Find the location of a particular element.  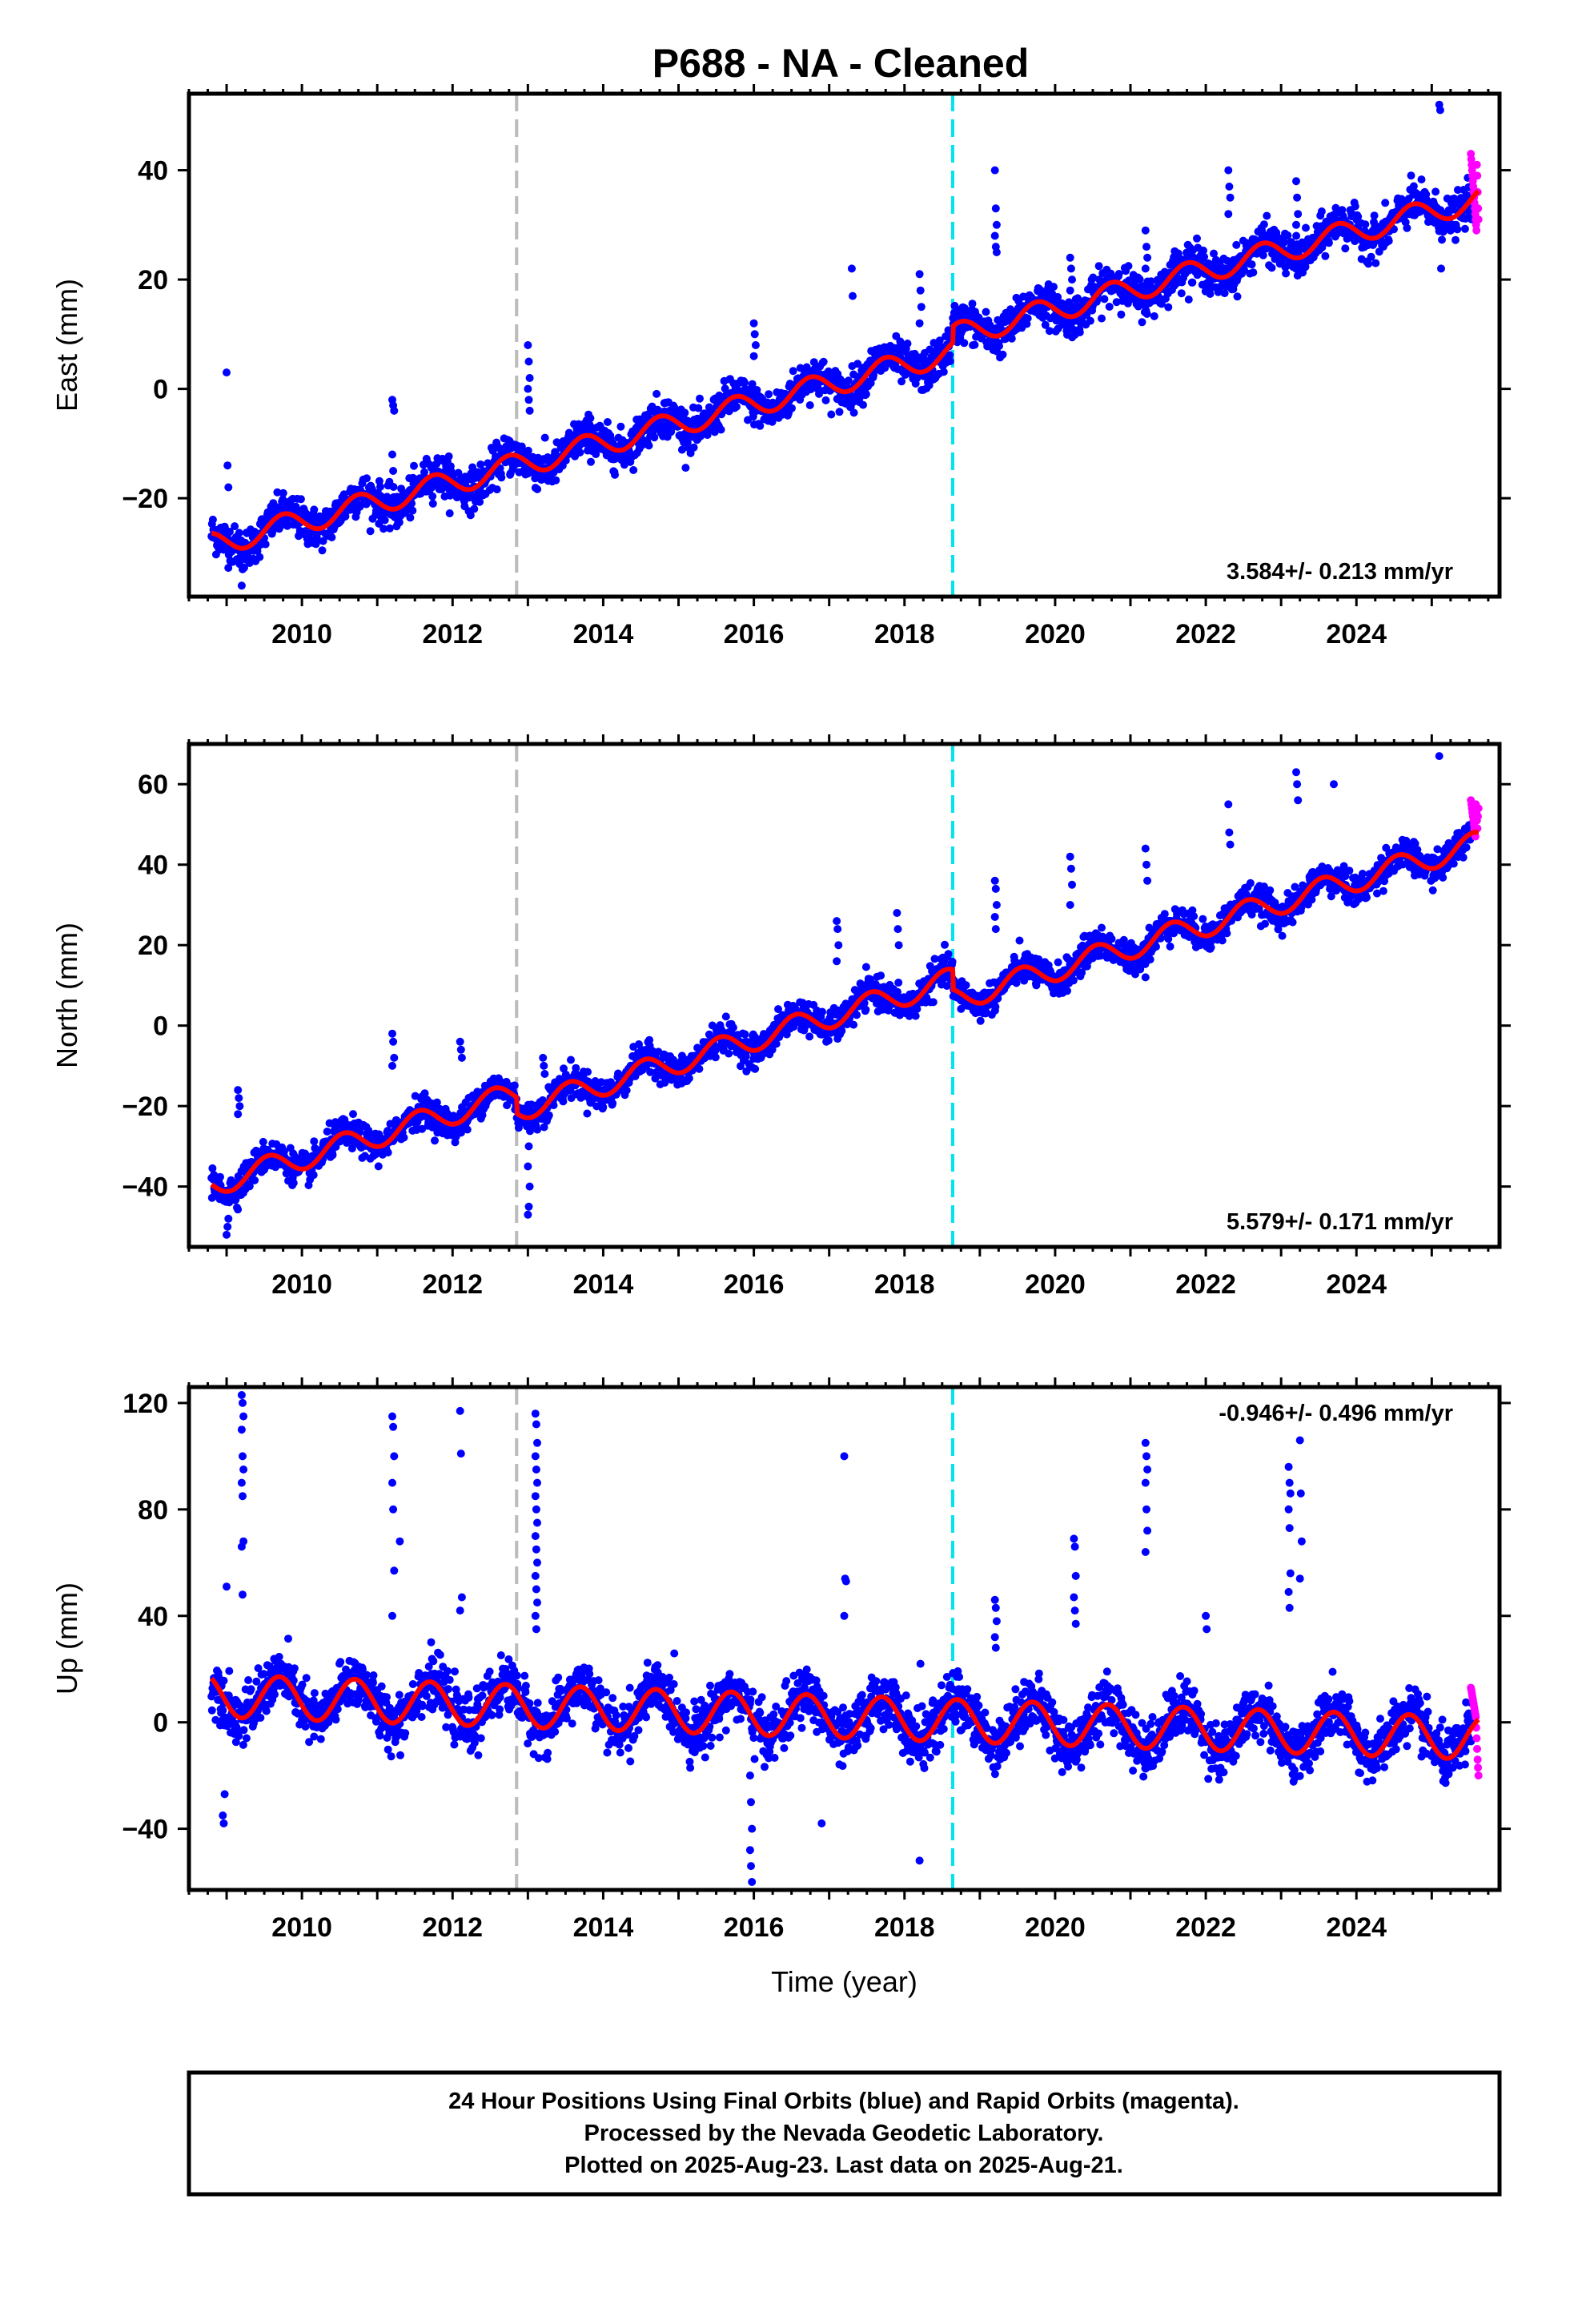

y-tick-label: −20 is located at coordinates (145, 499).